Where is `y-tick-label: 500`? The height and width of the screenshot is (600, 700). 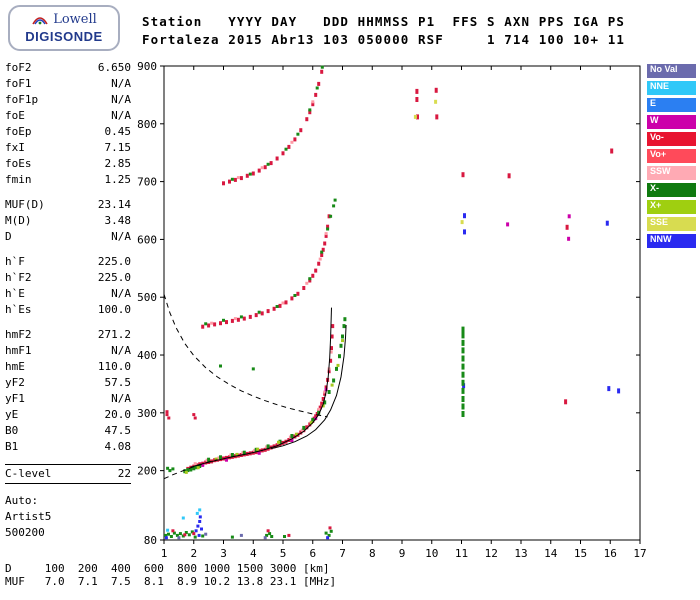
y-tick-label: 500 is located at coordinates (147, 297).